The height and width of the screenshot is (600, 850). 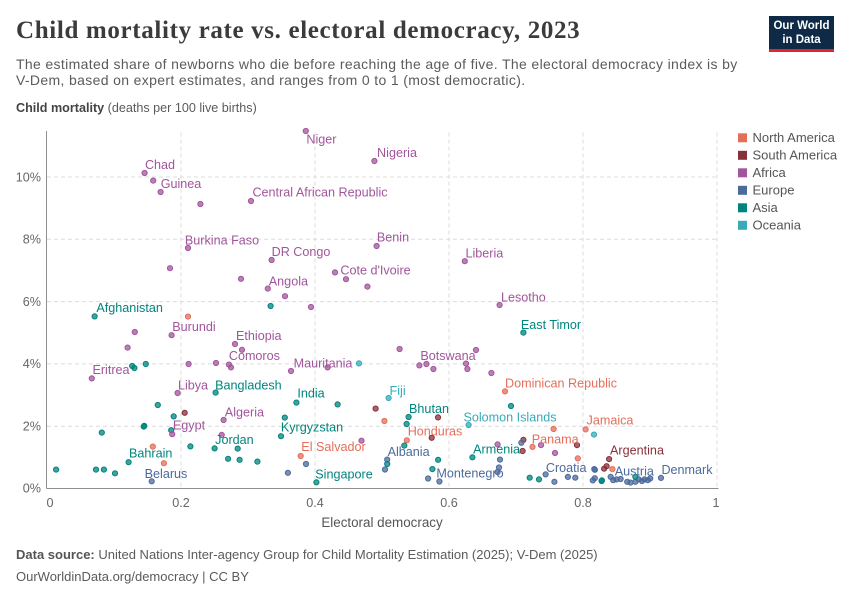 I want to click on svg-text: Africa, so click(x=770, y=172).